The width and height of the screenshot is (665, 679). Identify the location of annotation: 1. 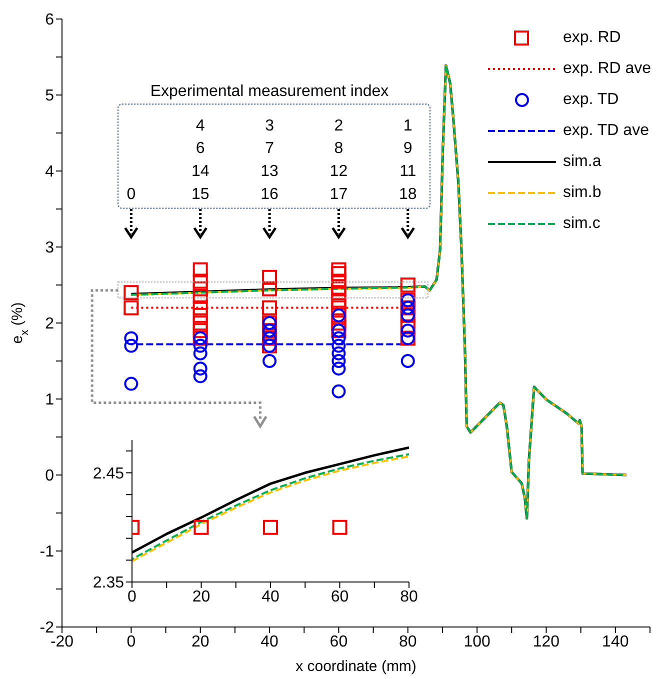
(407, 125).